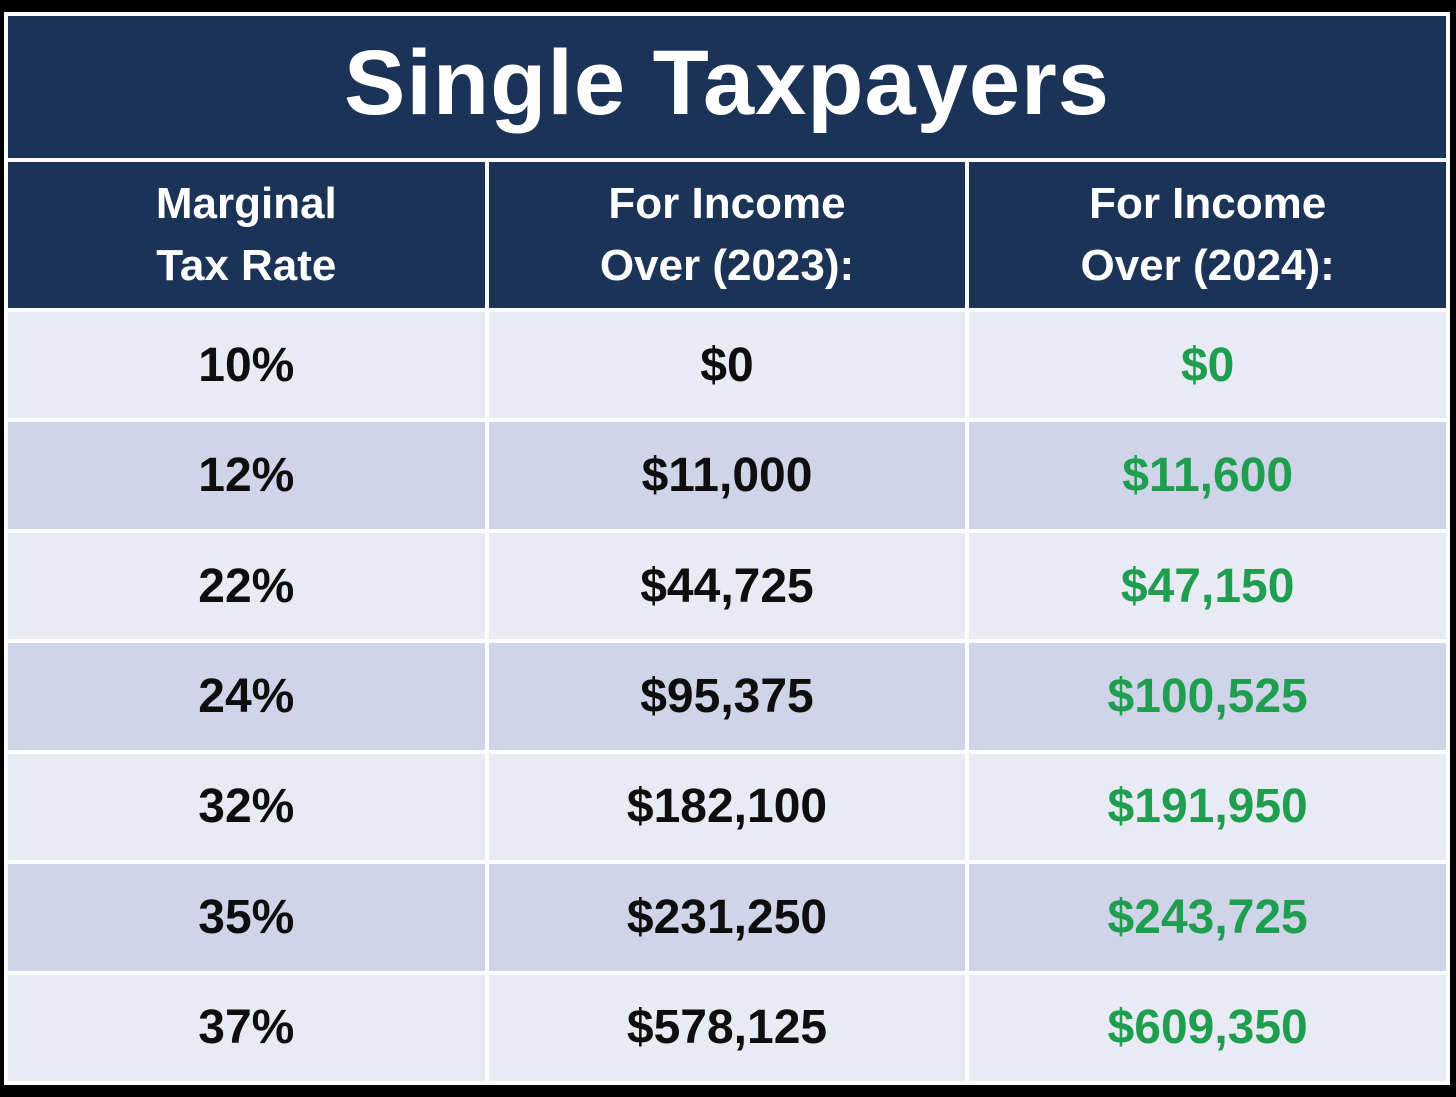 This screenshot has width=1456, height=1097. I want to click on table-row: 37% $578,125 $609,350, so click(727, 1027).